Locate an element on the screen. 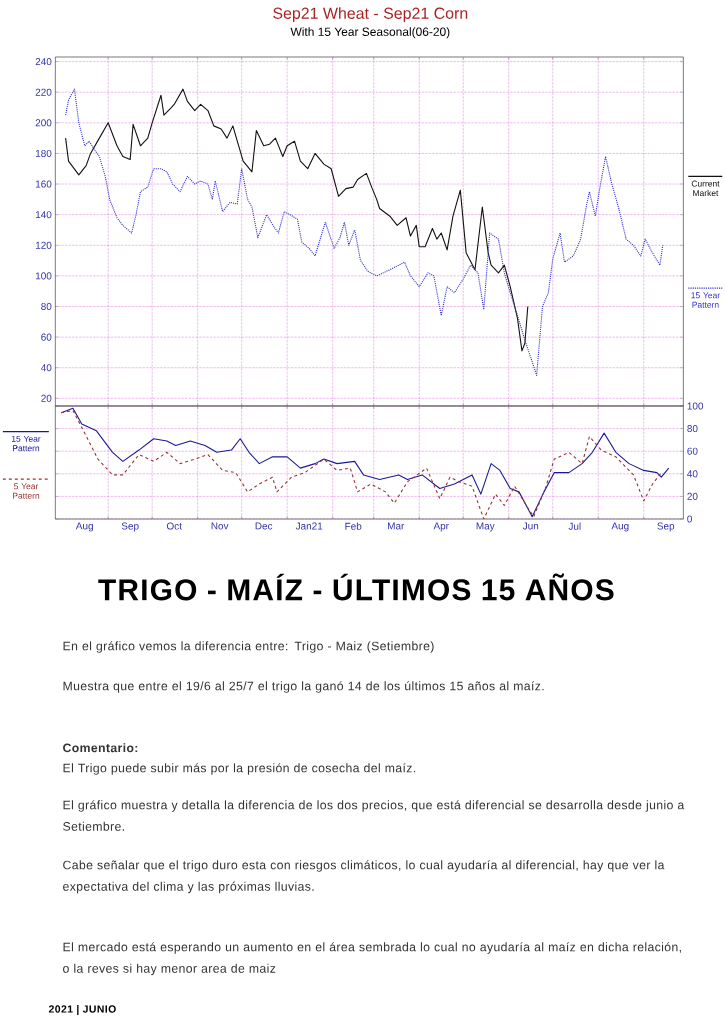  text: Muestra que entre el 19/6 al 25/7 el trigo la ganó 14 de los últimos 15 años al maíz. is located at coordinates (303, 687).